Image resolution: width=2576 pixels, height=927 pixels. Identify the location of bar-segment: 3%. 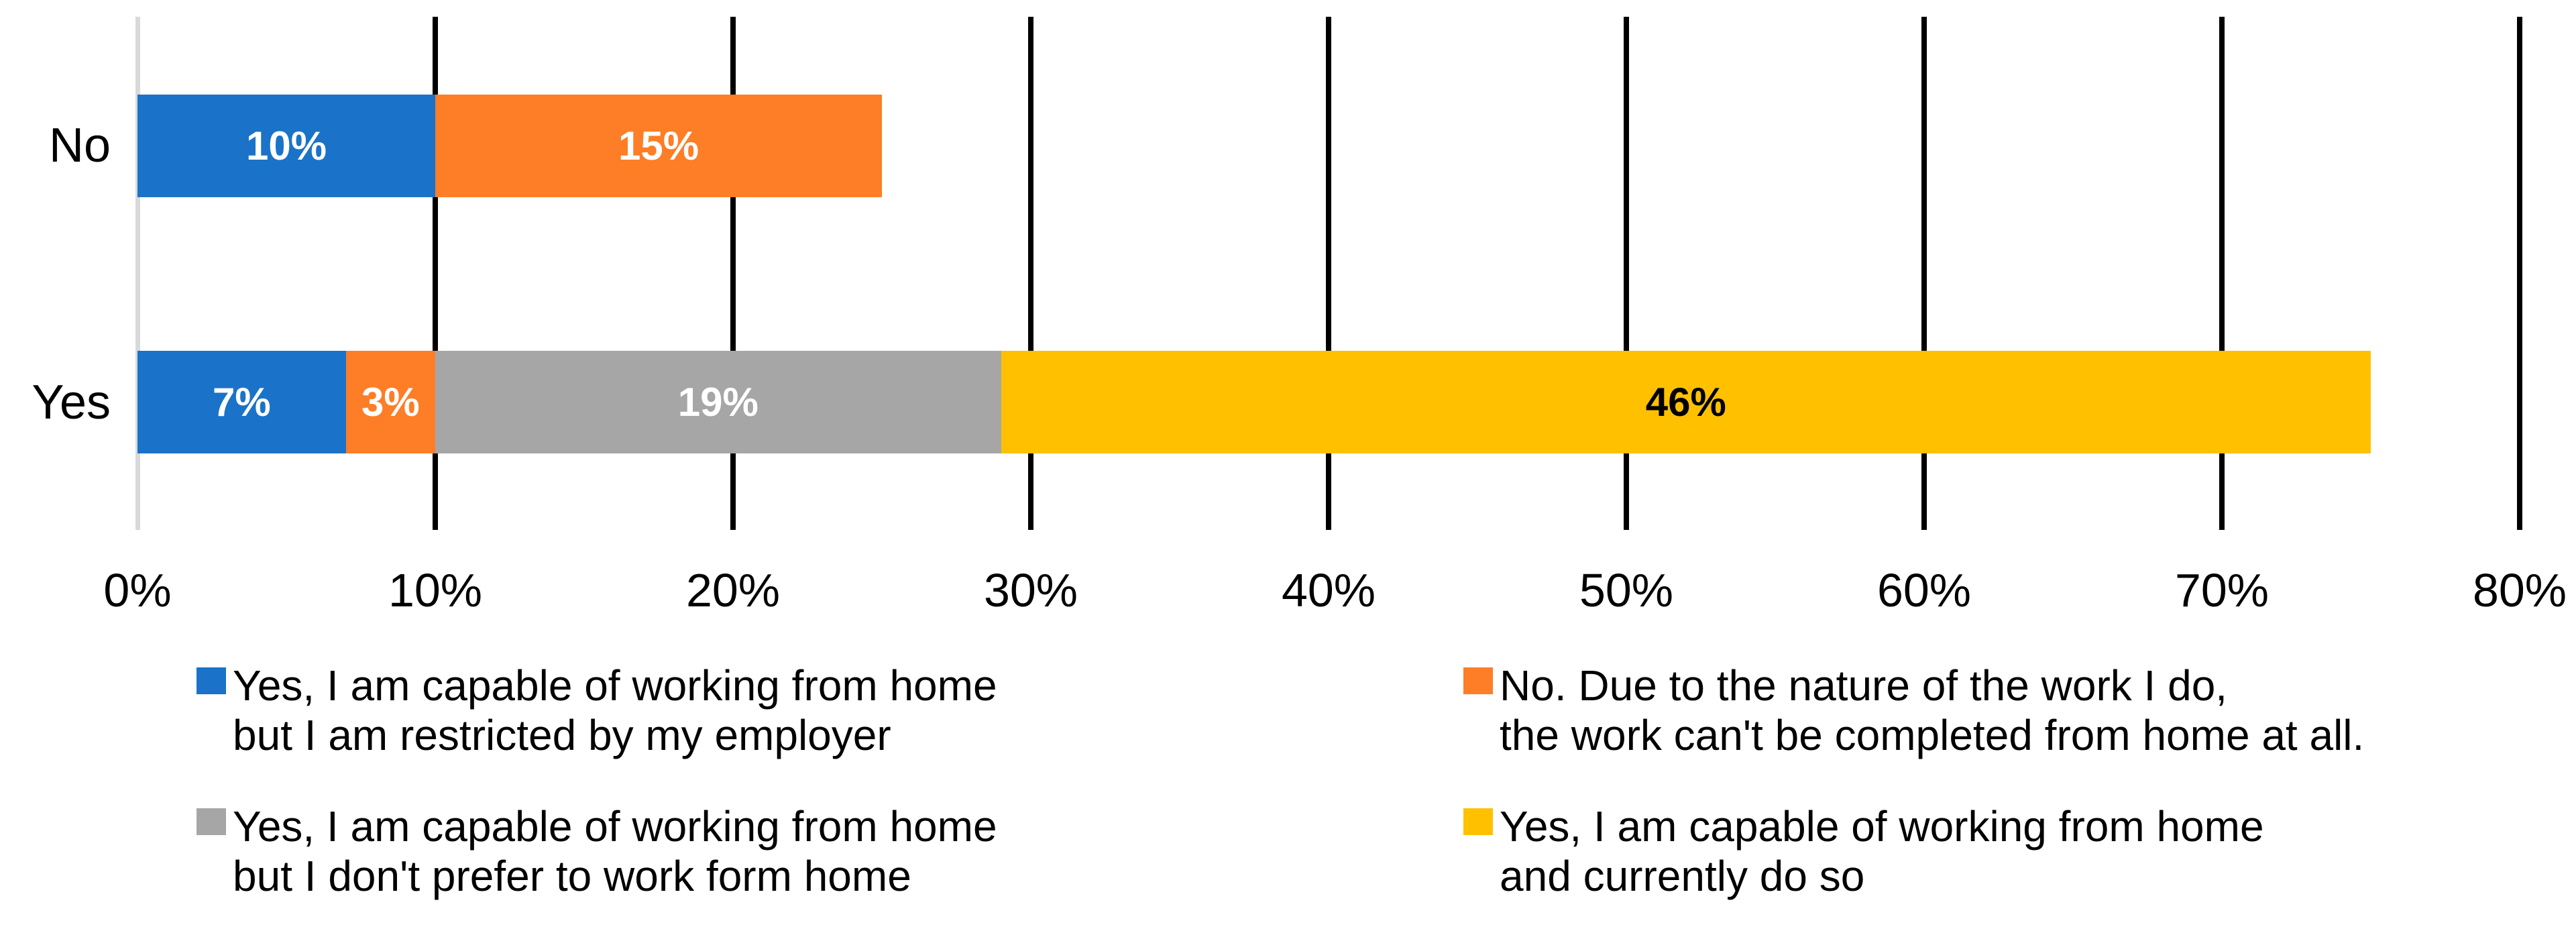
(390, 402).